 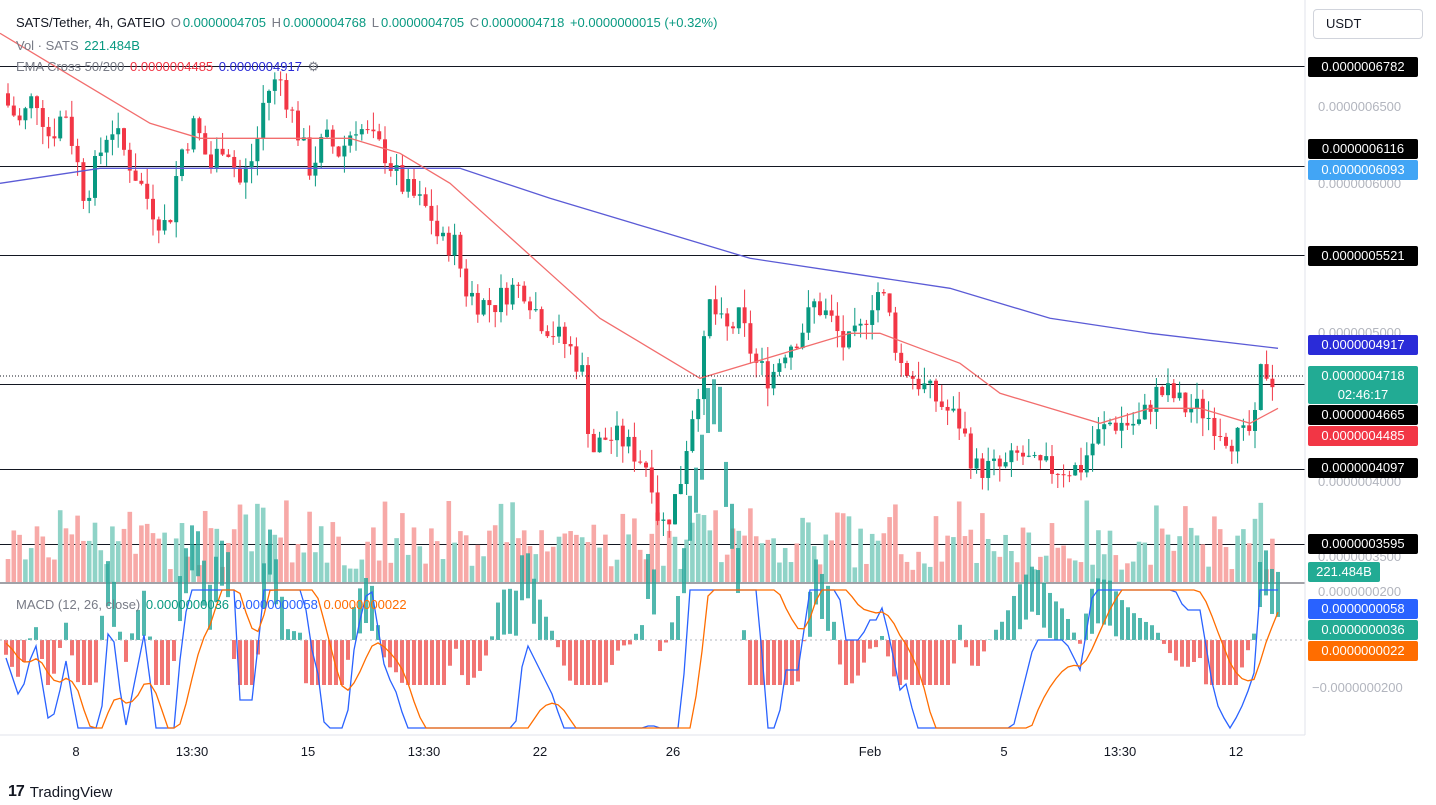 I want to click on symbol-title: SATS/Tether, 4h, GATEIO, so click(x=91, y=22).